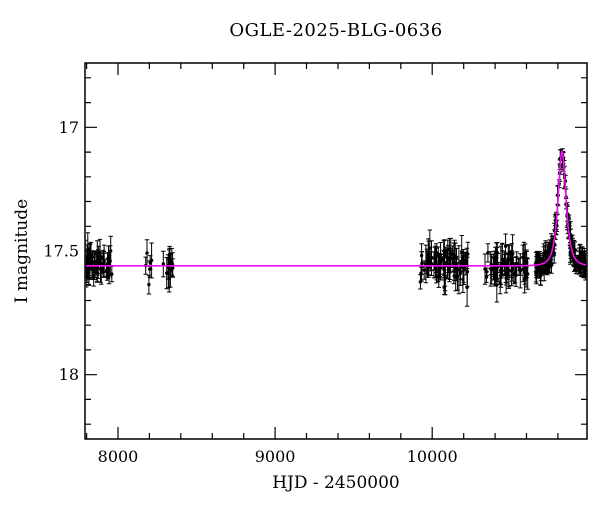  What do you see at coordinates (336, 483) in the screenshot?
I see `x-axis-label: HJD - 2450000` at bounding box center [336, 483].